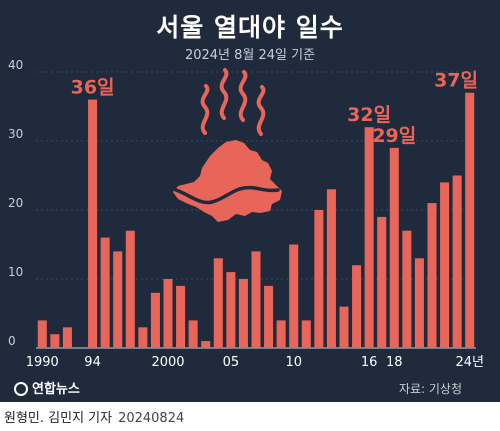  I want to click on seoul-map-heat-icon, so click(227, 145).